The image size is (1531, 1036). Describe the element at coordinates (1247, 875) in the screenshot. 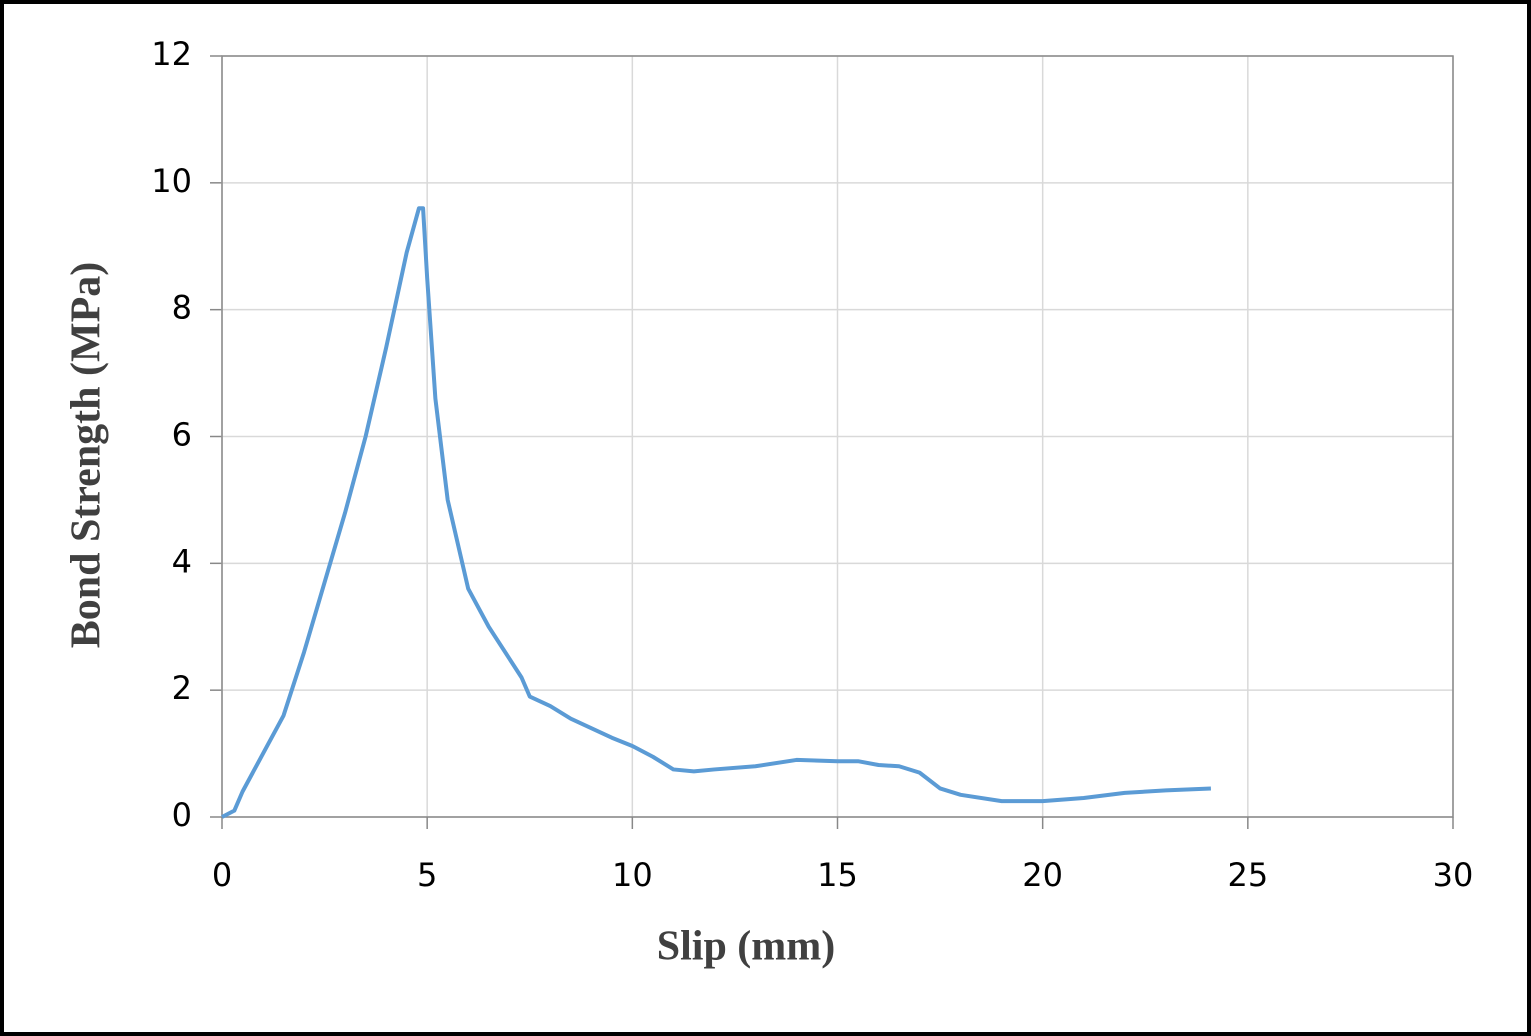

I see `x-tick-label: 25` at that location.